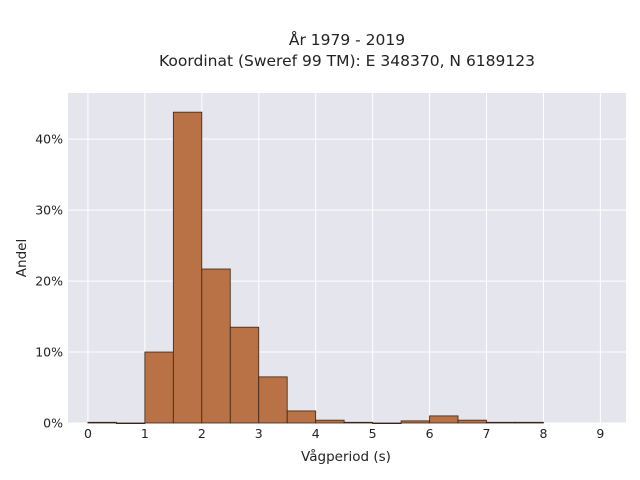  I want to click on y-tick-label: 30%, so click(49, 210).